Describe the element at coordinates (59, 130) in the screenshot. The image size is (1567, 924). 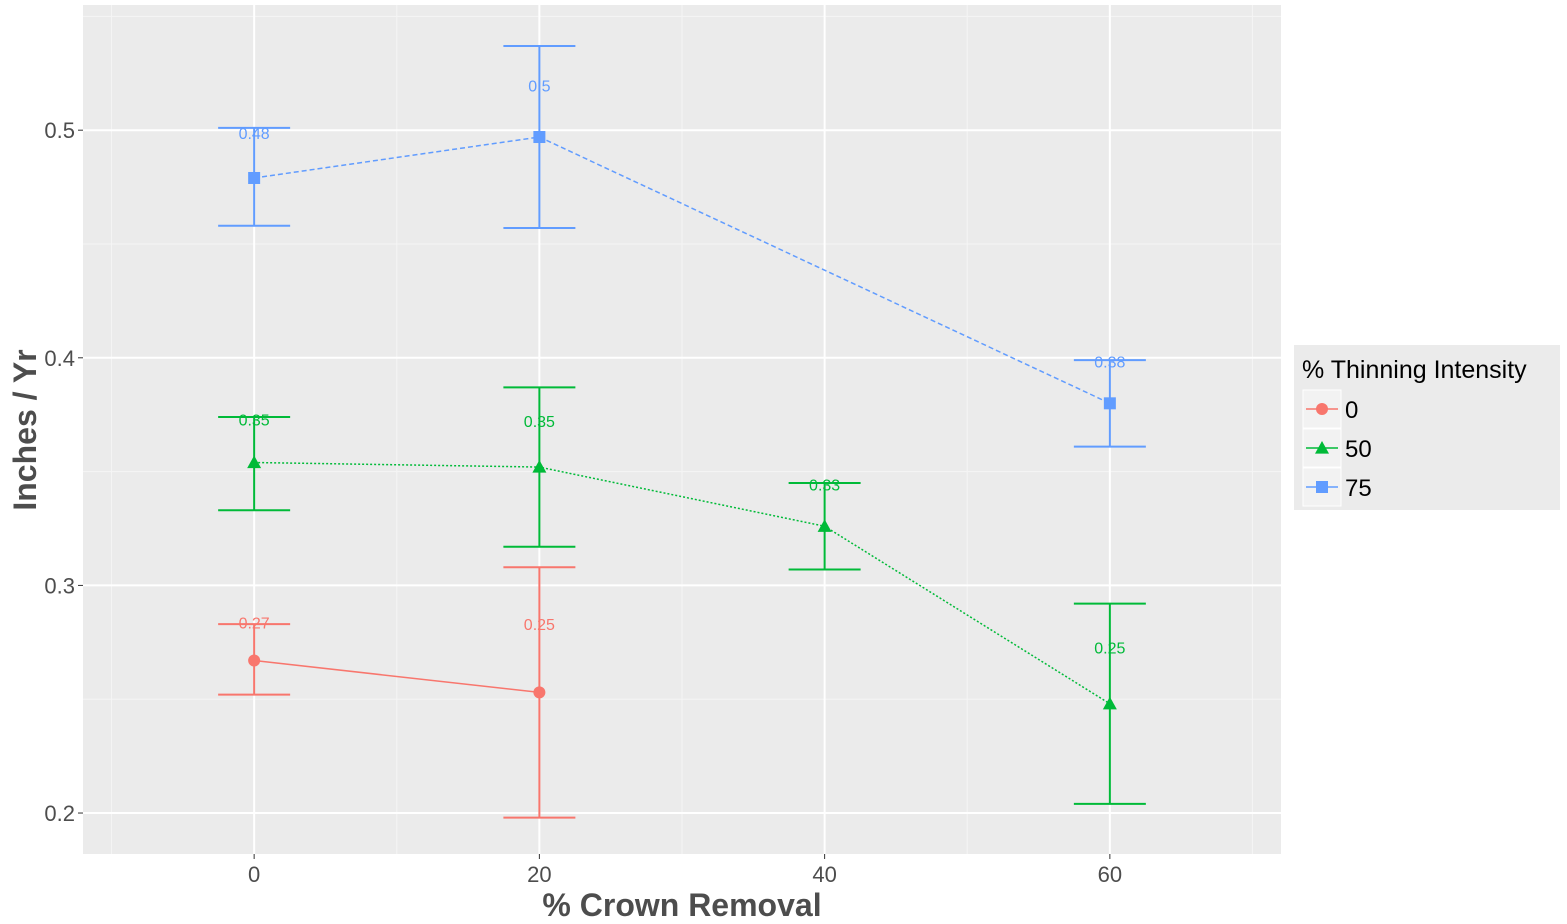
I see `y-tick-label: 0.5` at that location.